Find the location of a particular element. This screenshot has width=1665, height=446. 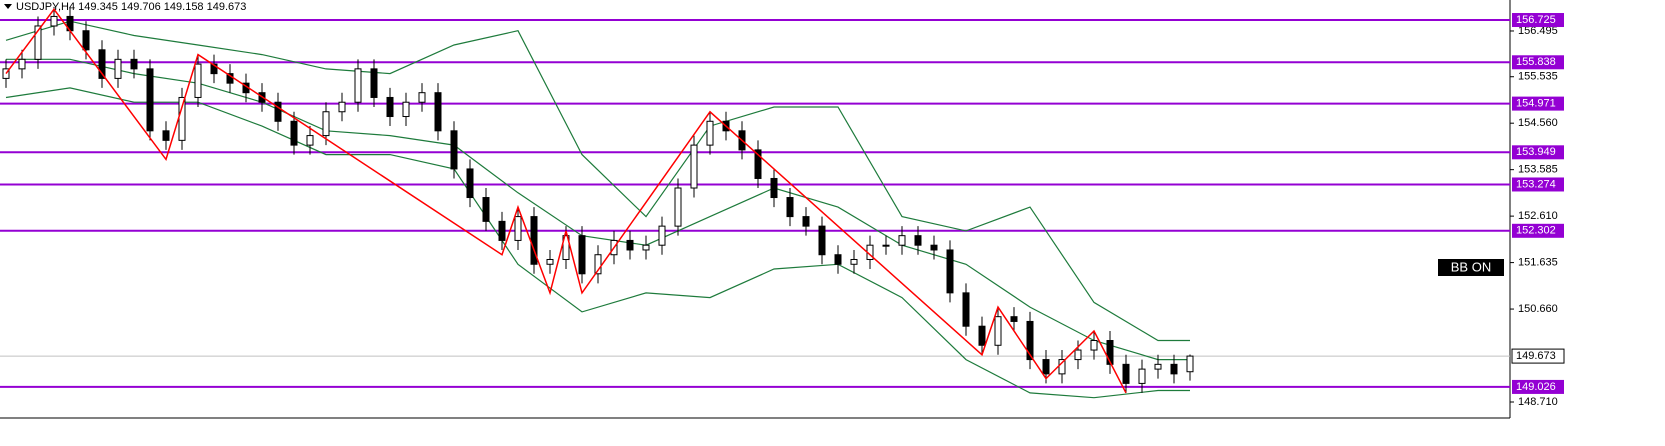

y-tick-label: 155.535 is located at coordinates (1538, 77).